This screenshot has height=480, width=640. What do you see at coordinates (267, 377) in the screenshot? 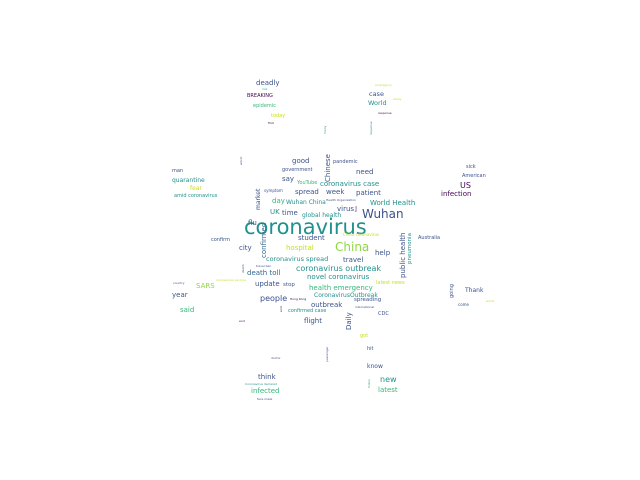
I see `word-think: think` at bounding box center [267, 377].